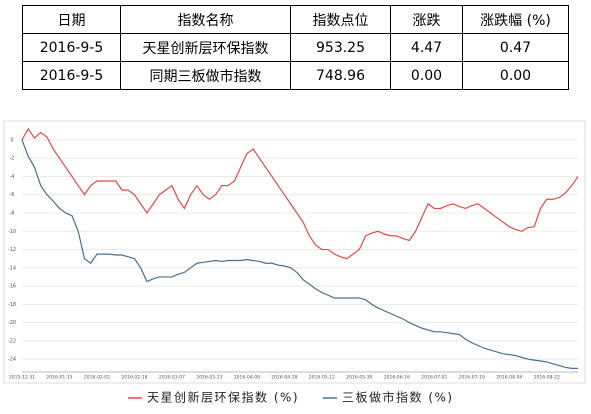 The height and width of the screenshot is (414, 591). What do you see at coordinates (12, 323) in the screenshot?
I see `y-tick-label: -20` at bounding box center [12, 323].